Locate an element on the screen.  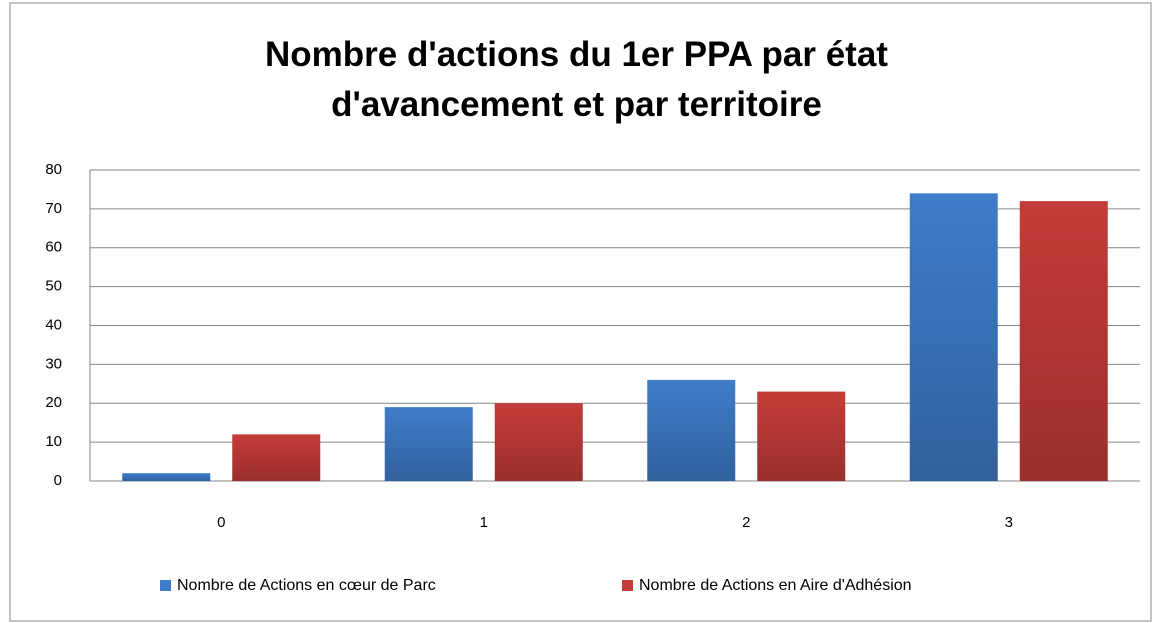
x-tick-label: 1 is located at coordinates (484, 522).